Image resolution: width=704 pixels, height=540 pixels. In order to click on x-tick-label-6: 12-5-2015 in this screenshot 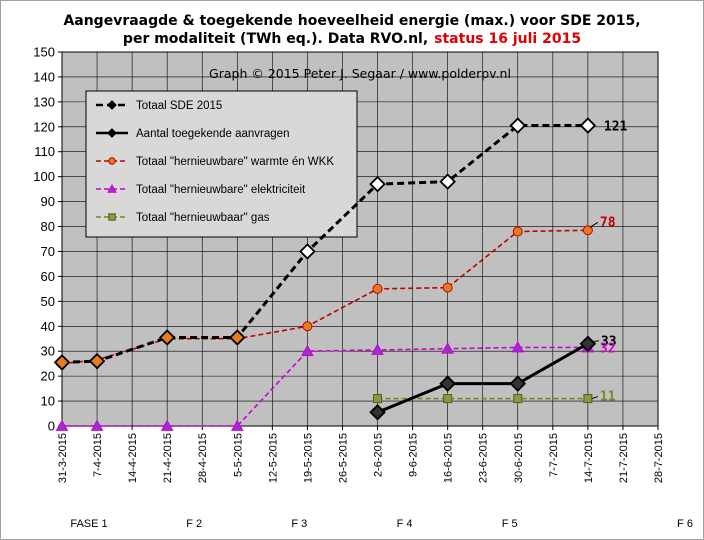, I will do `click(273, 458)`.